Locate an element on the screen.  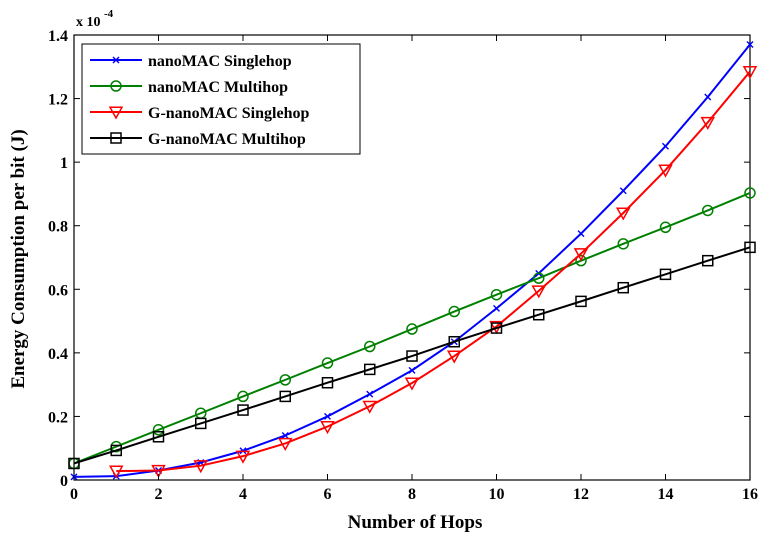
legend-entry: G-nanoMAC Multihop is located at coordinates (198, 139).